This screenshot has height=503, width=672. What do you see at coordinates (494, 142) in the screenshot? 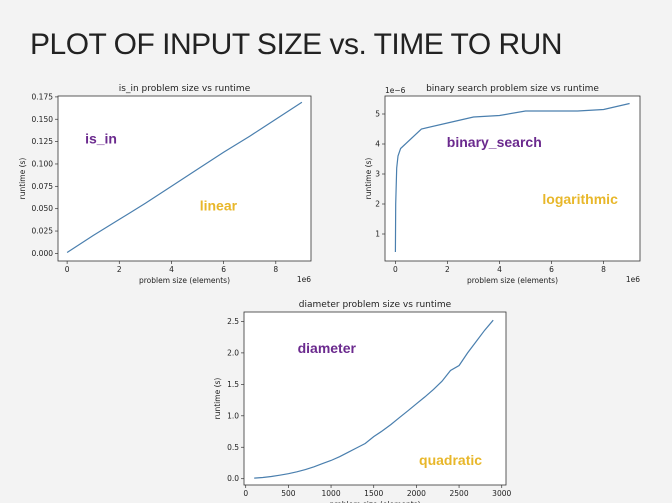
I see `algorithm-name-label: binary_search` at bounding box center [494, 142].